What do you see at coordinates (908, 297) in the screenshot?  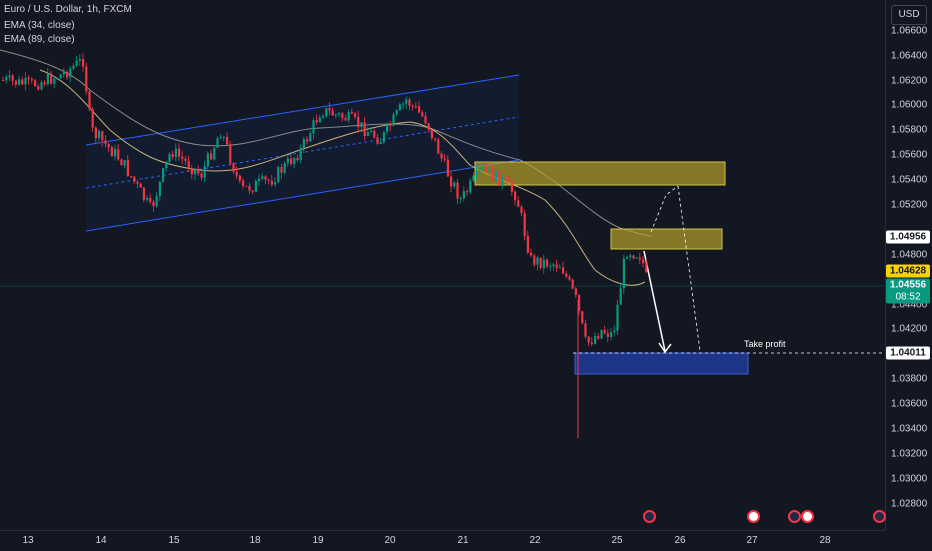 I see `bar-countdown: 08:52` at bounding box center [908, 297].